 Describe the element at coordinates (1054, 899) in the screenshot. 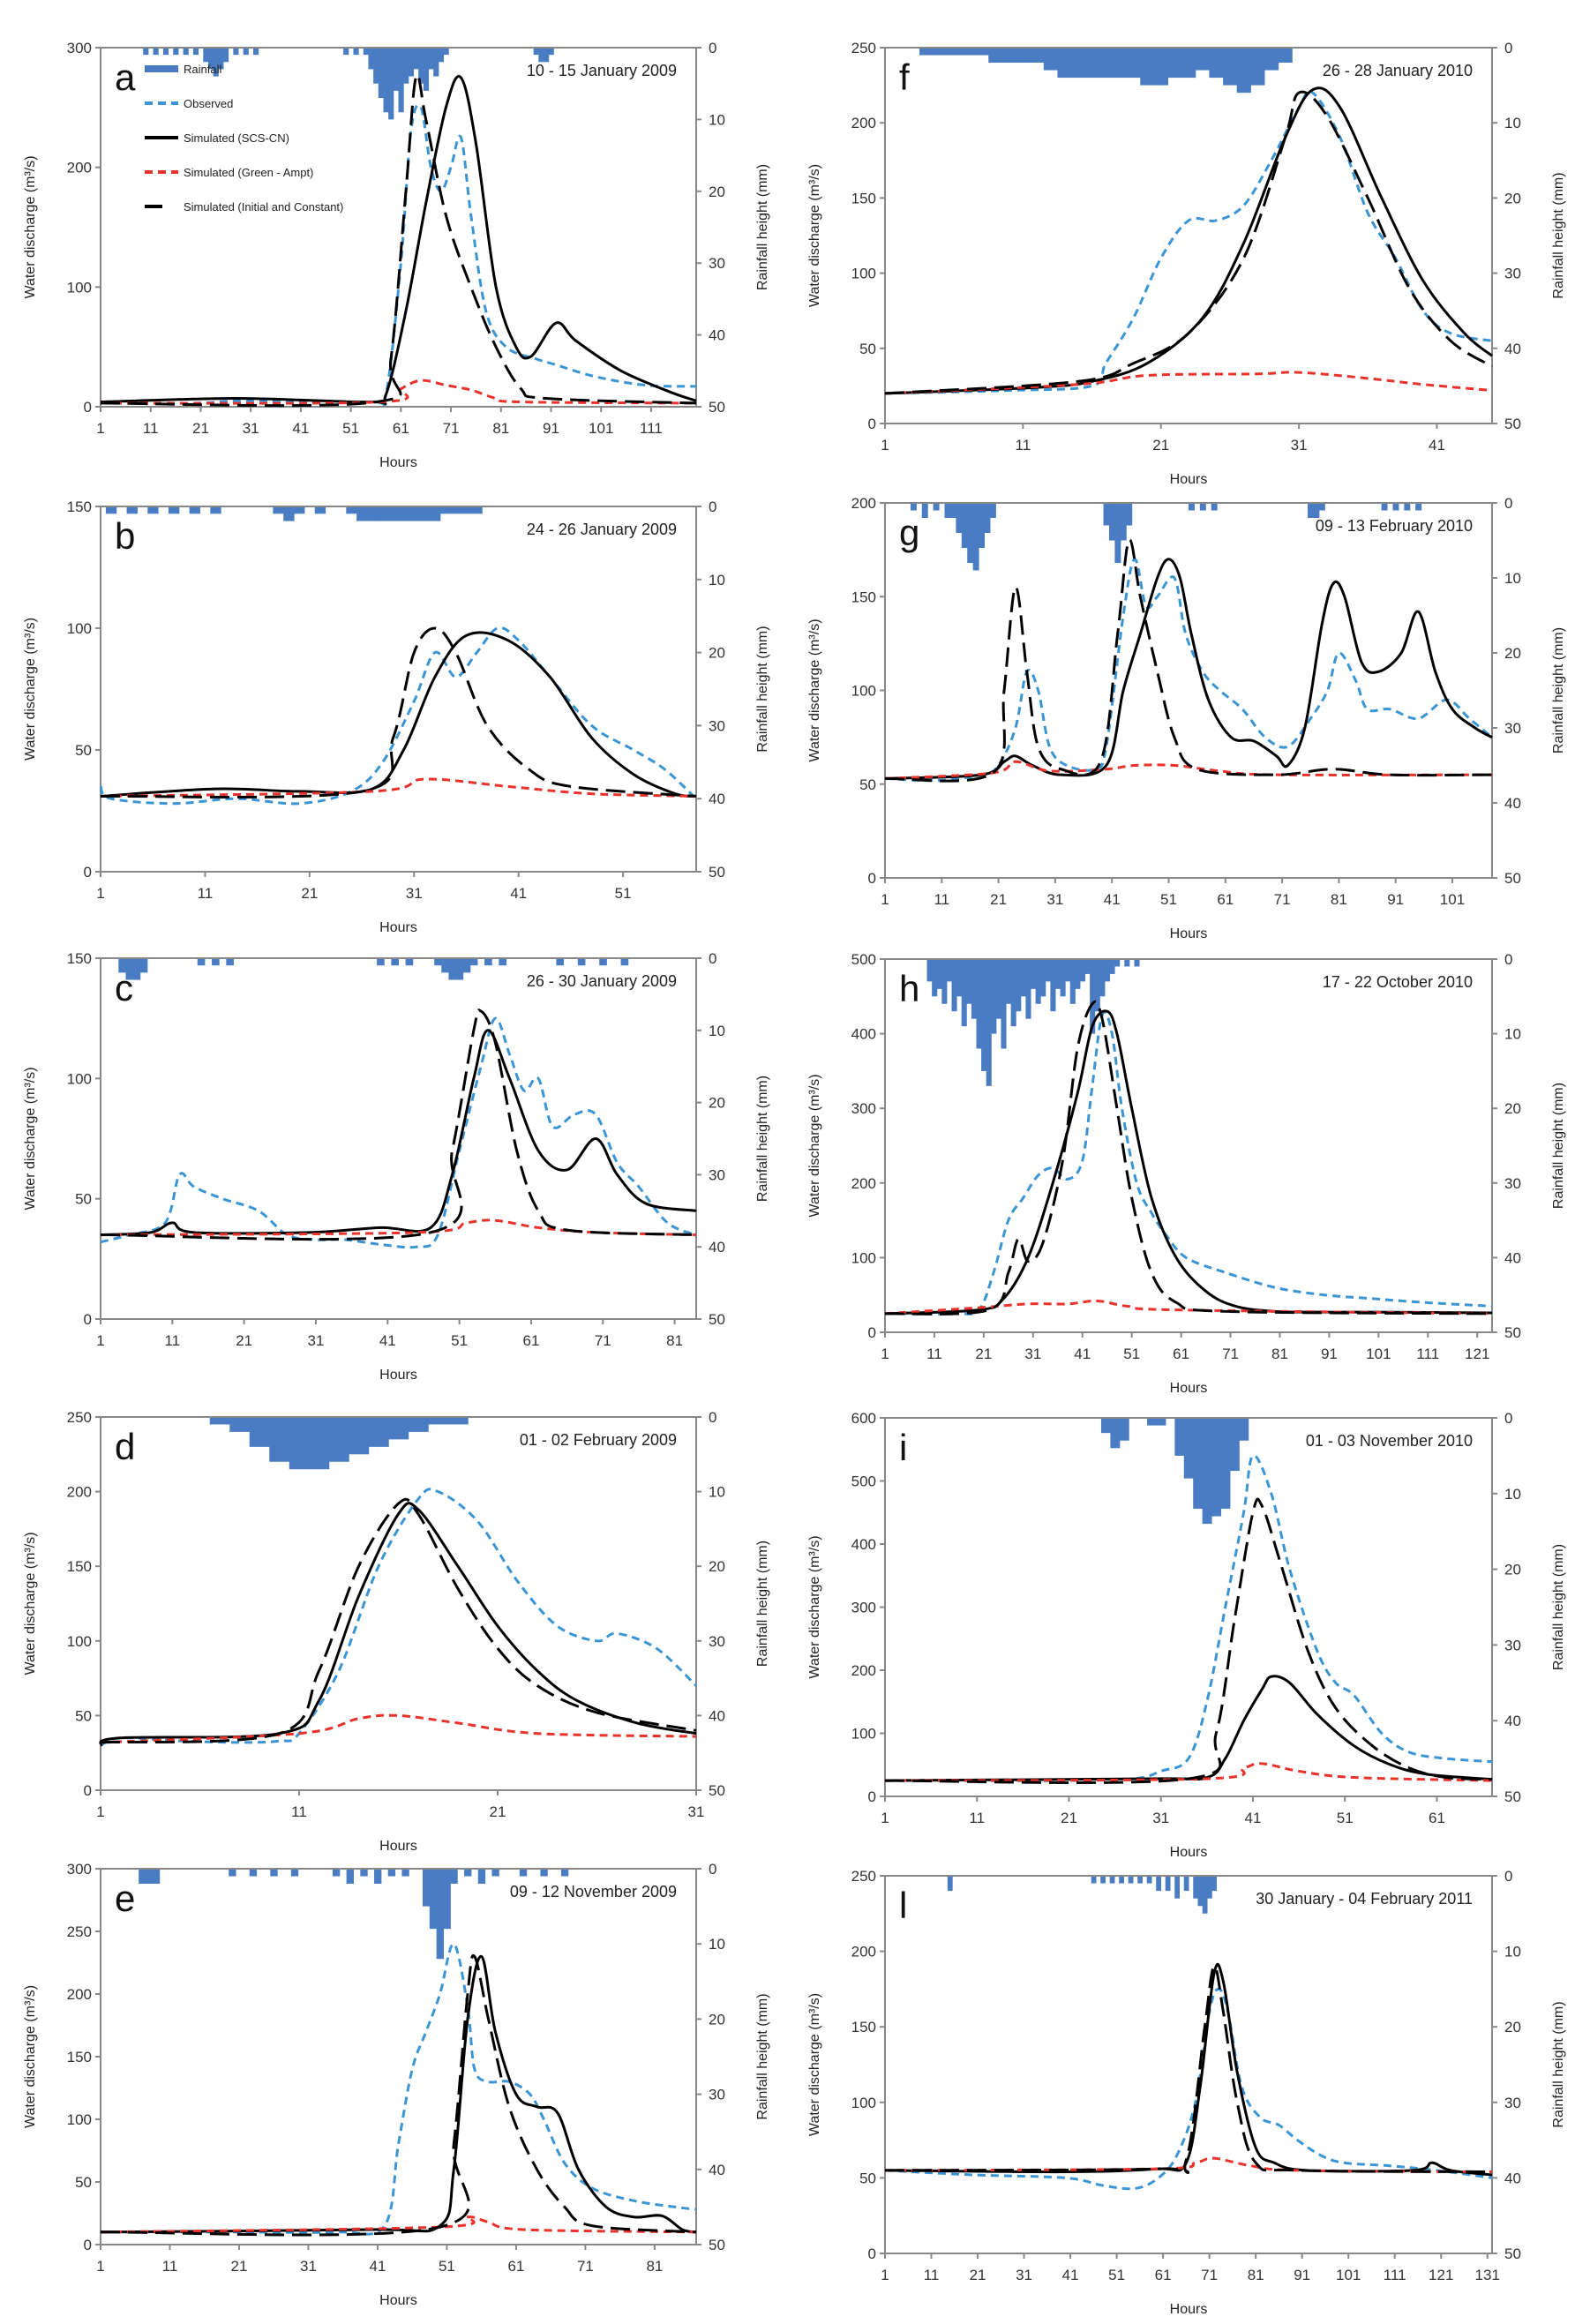

I see `x-tick-label: 31` at that location.